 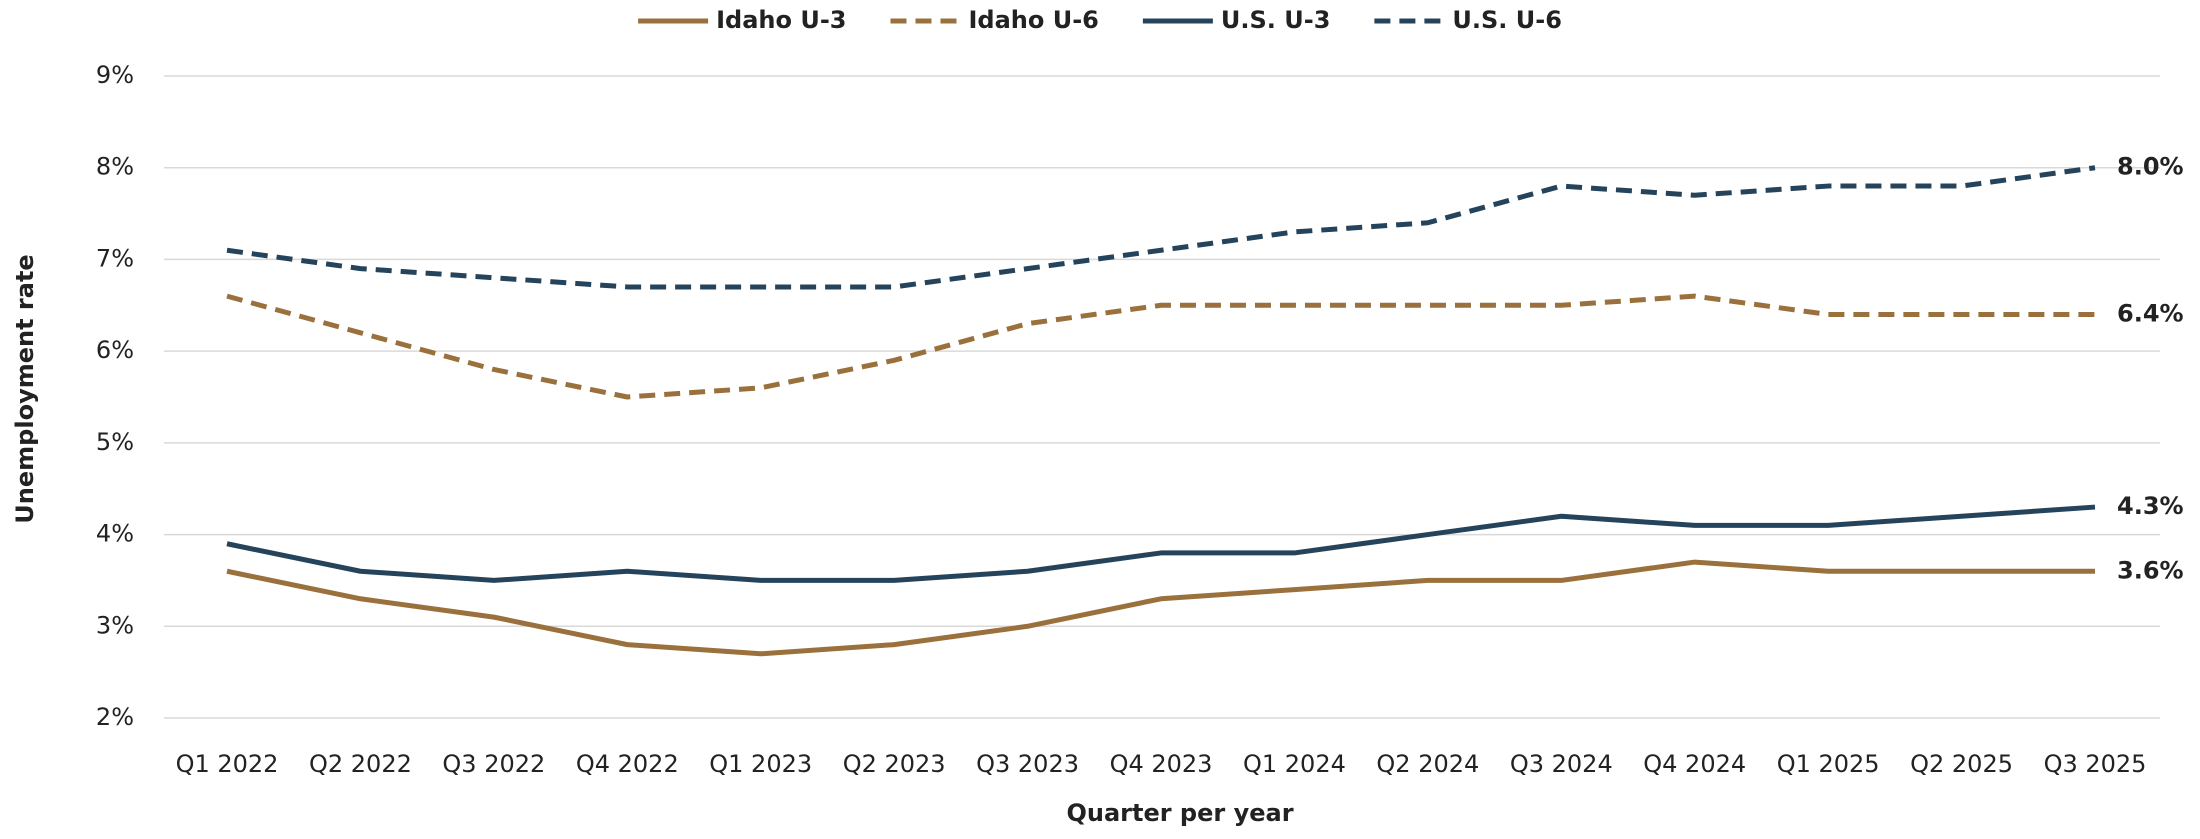 What do you see at coordinates (1276, 20) in the screenshot?
I see `legend-label: U.S. U-3` at bounding box center [1276, 20].